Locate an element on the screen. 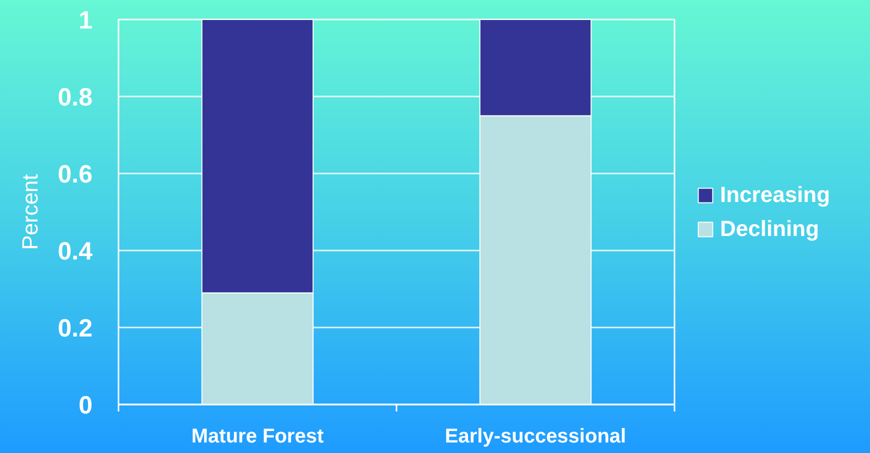  y-tick-label: 0.6 is located at coordinates (75, 174).